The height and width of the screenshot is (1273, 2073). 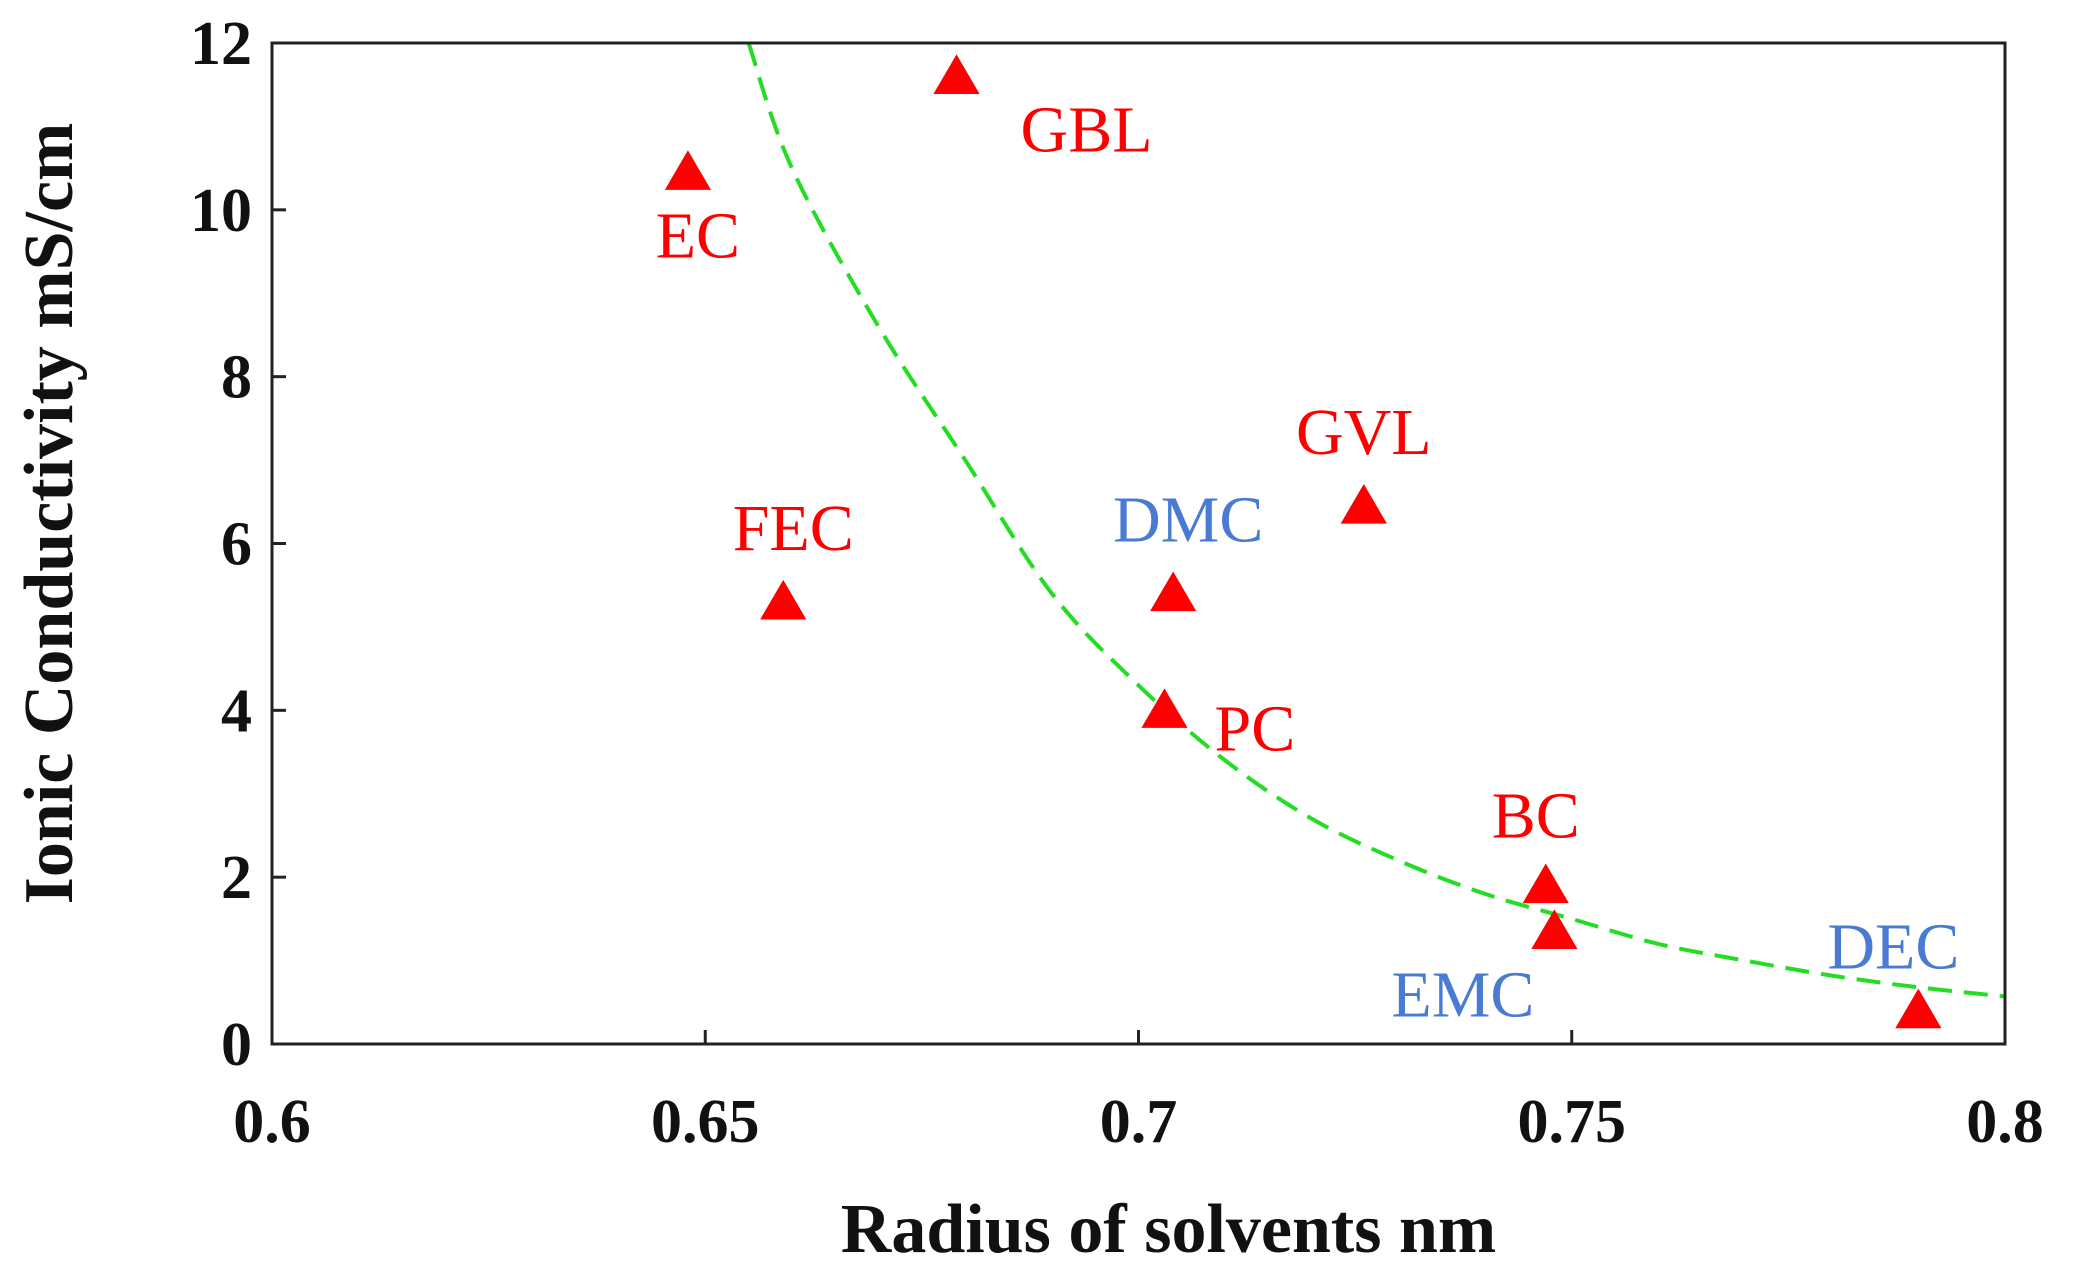 What do you see at coordinates (688, 170) in the screenshot?
I see `data-point-ec` at bounding box center [688, 170].